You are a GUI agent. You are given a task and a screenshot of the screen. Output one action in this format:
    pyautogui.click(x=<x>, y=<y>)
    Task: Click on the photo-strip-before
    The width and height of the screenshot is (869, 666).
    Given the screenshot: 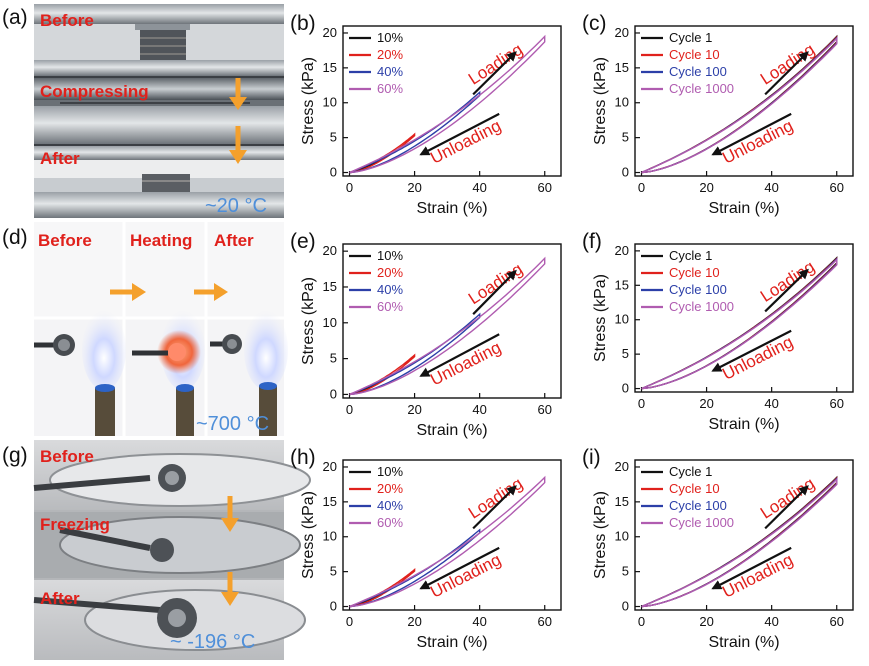 What is the action you would take?
    pyautogui.click(x=159, y=40)
    